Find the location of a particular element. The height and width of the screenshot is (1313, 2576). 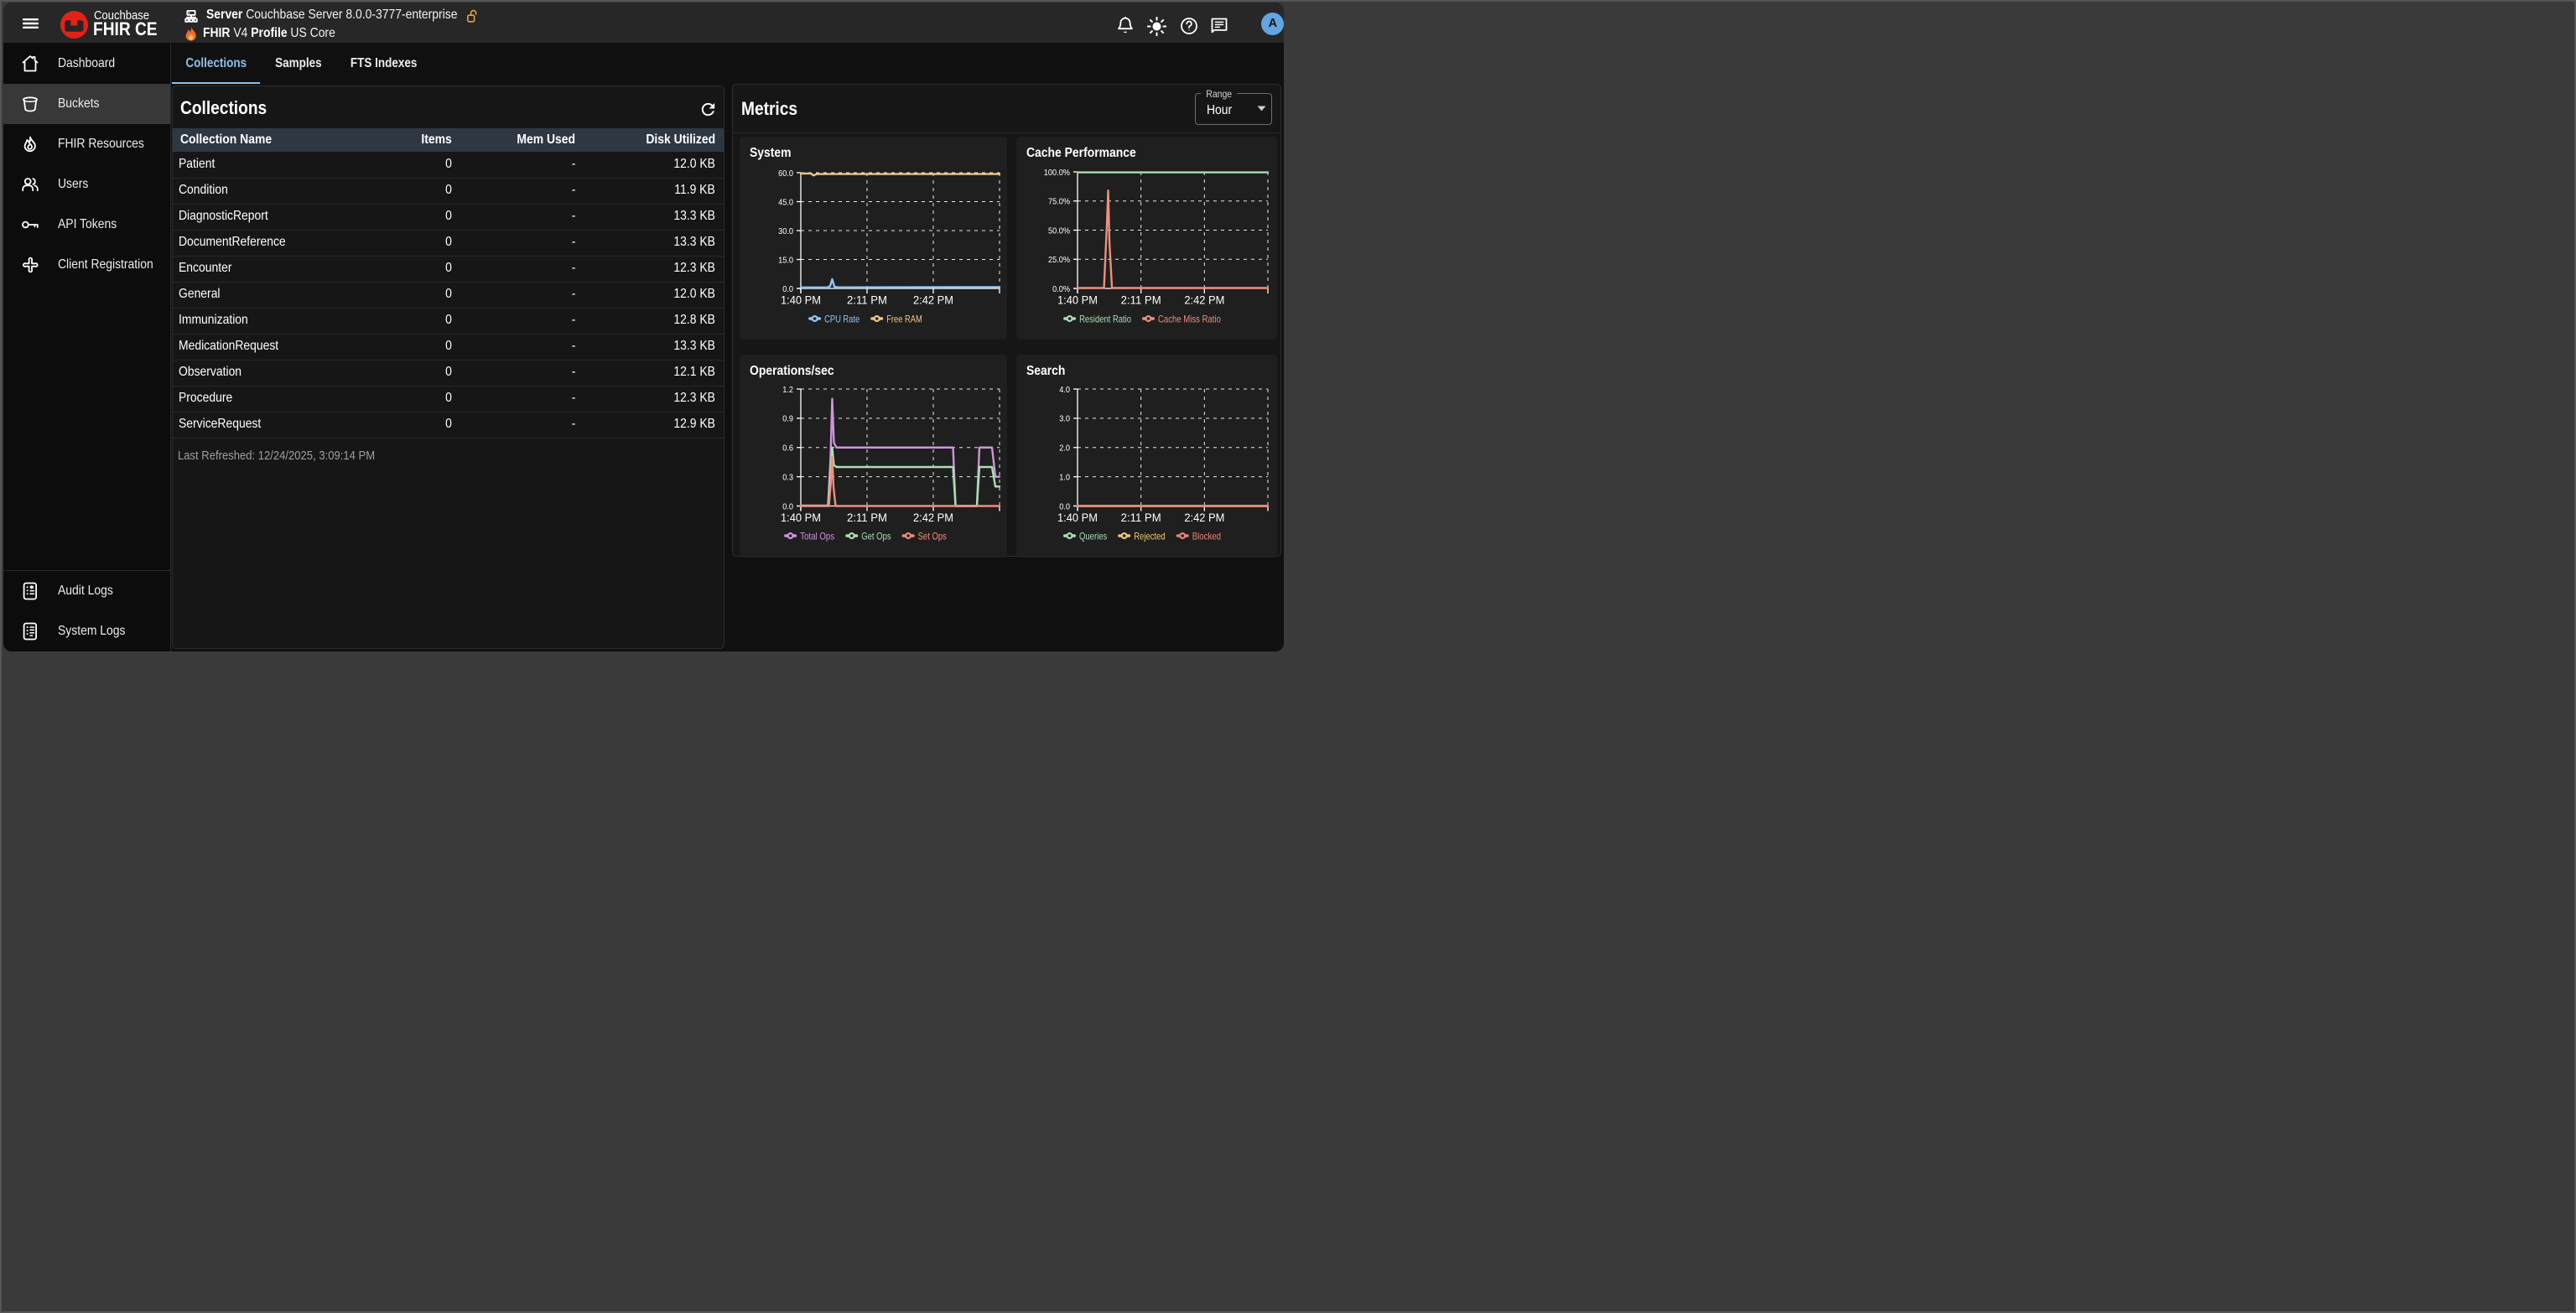

svg-text: Cache Miss Ratio is located at coordinates (1189, 319).